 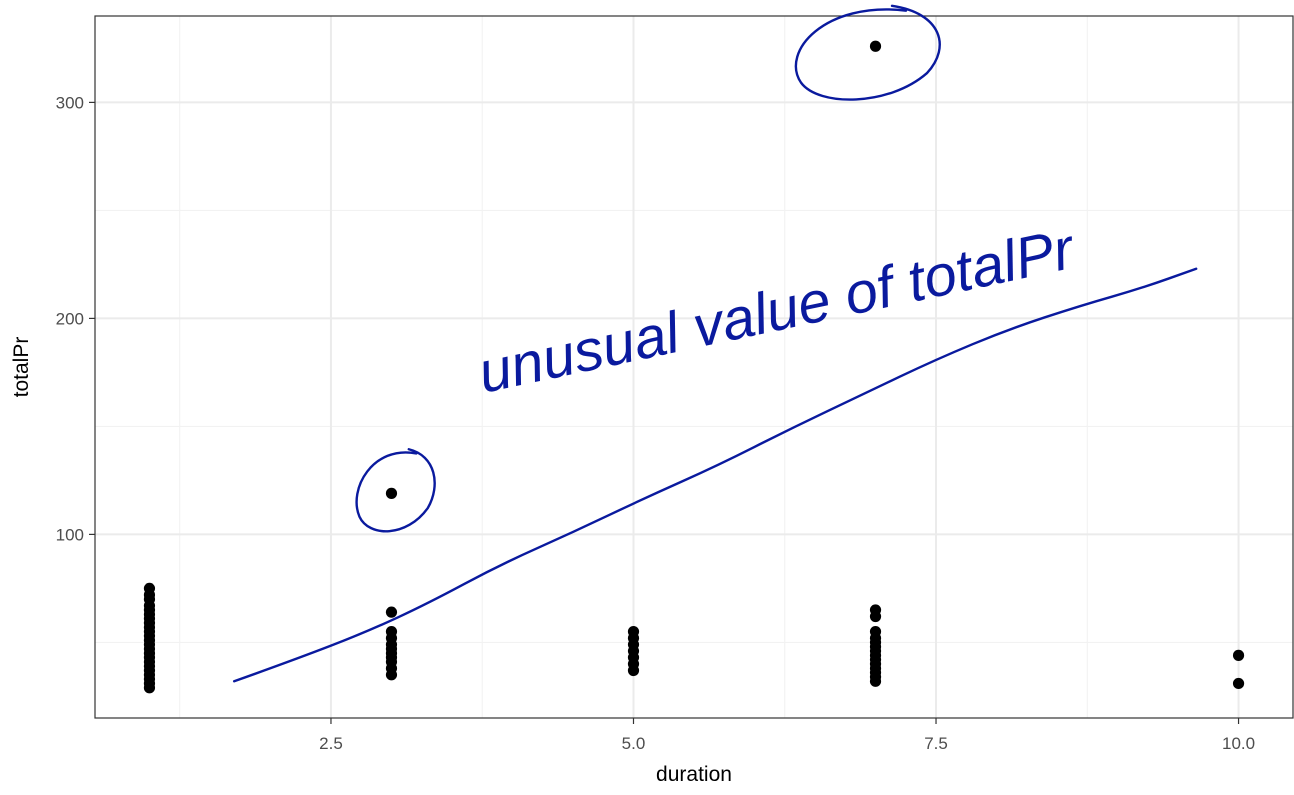 I want to click on y-axis: 100 200 300, so click(x=75, y=318).